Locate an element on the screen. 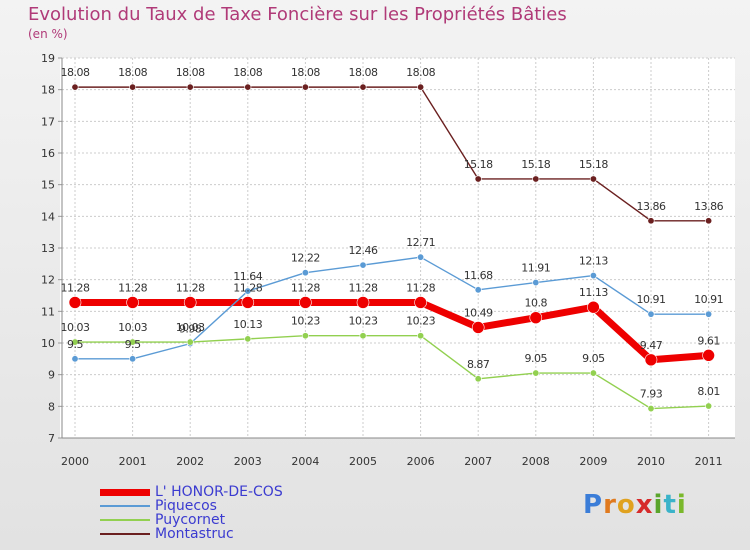 Image resolution: width=750 pixels, height=550 pixels. y-tick-label: 14 is located at coordinates (48, 216).